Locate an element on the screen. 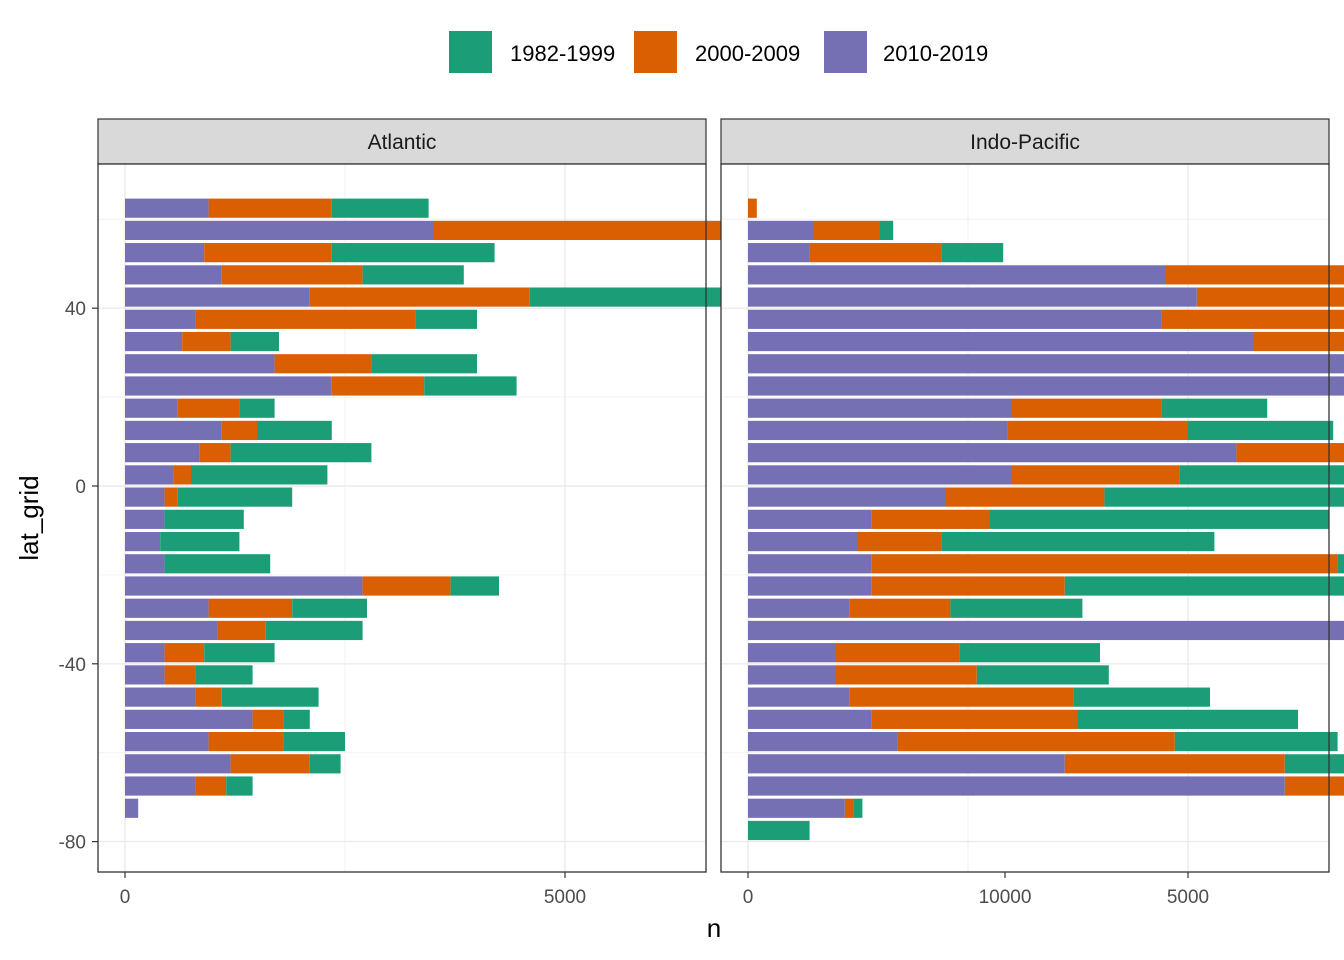  bar-2010-2019-lat-17.5 is located at coordinates (880, 408).